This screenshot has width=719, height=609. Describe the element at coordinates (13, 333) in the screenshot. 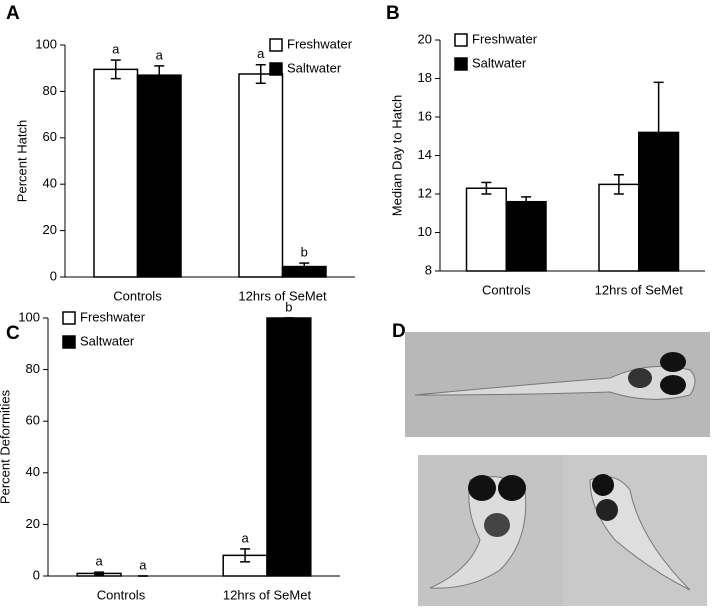

I see `panel-label: C` at that location.